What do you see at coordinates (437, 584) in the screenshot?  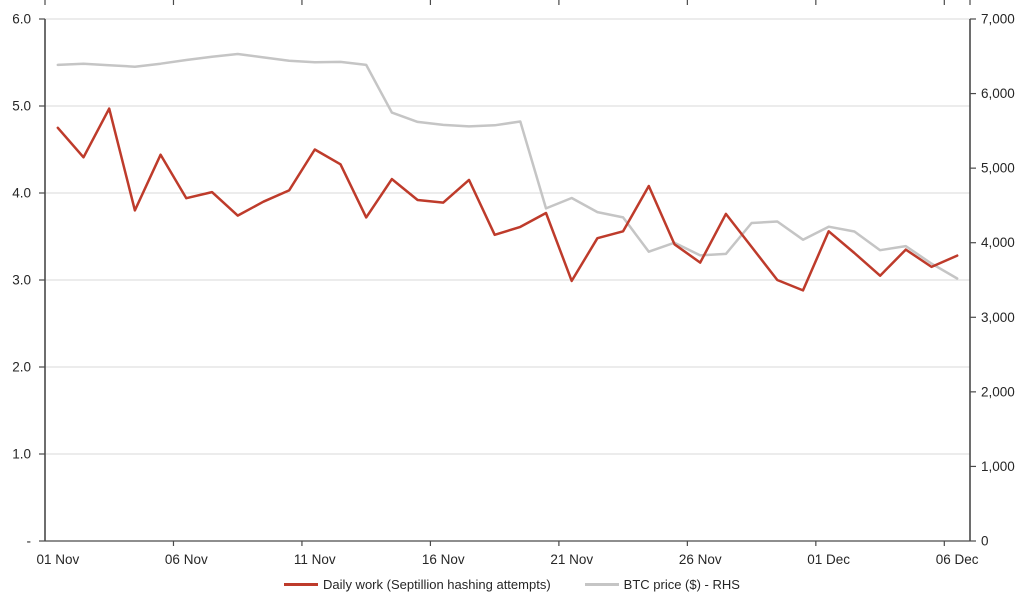 I see `legend-label-daily-work: Daily work (Septillion hashing attempts)` at bounding box center [437, 584].